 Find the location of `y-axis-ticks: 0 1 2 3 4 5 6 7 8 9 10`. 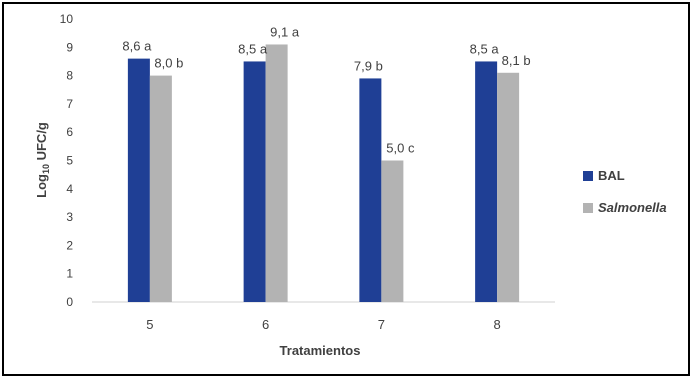

y-axis-ticks: 0 1 2 3 4 5 6 7 8 9 10 is located at coordinates (67, 160).